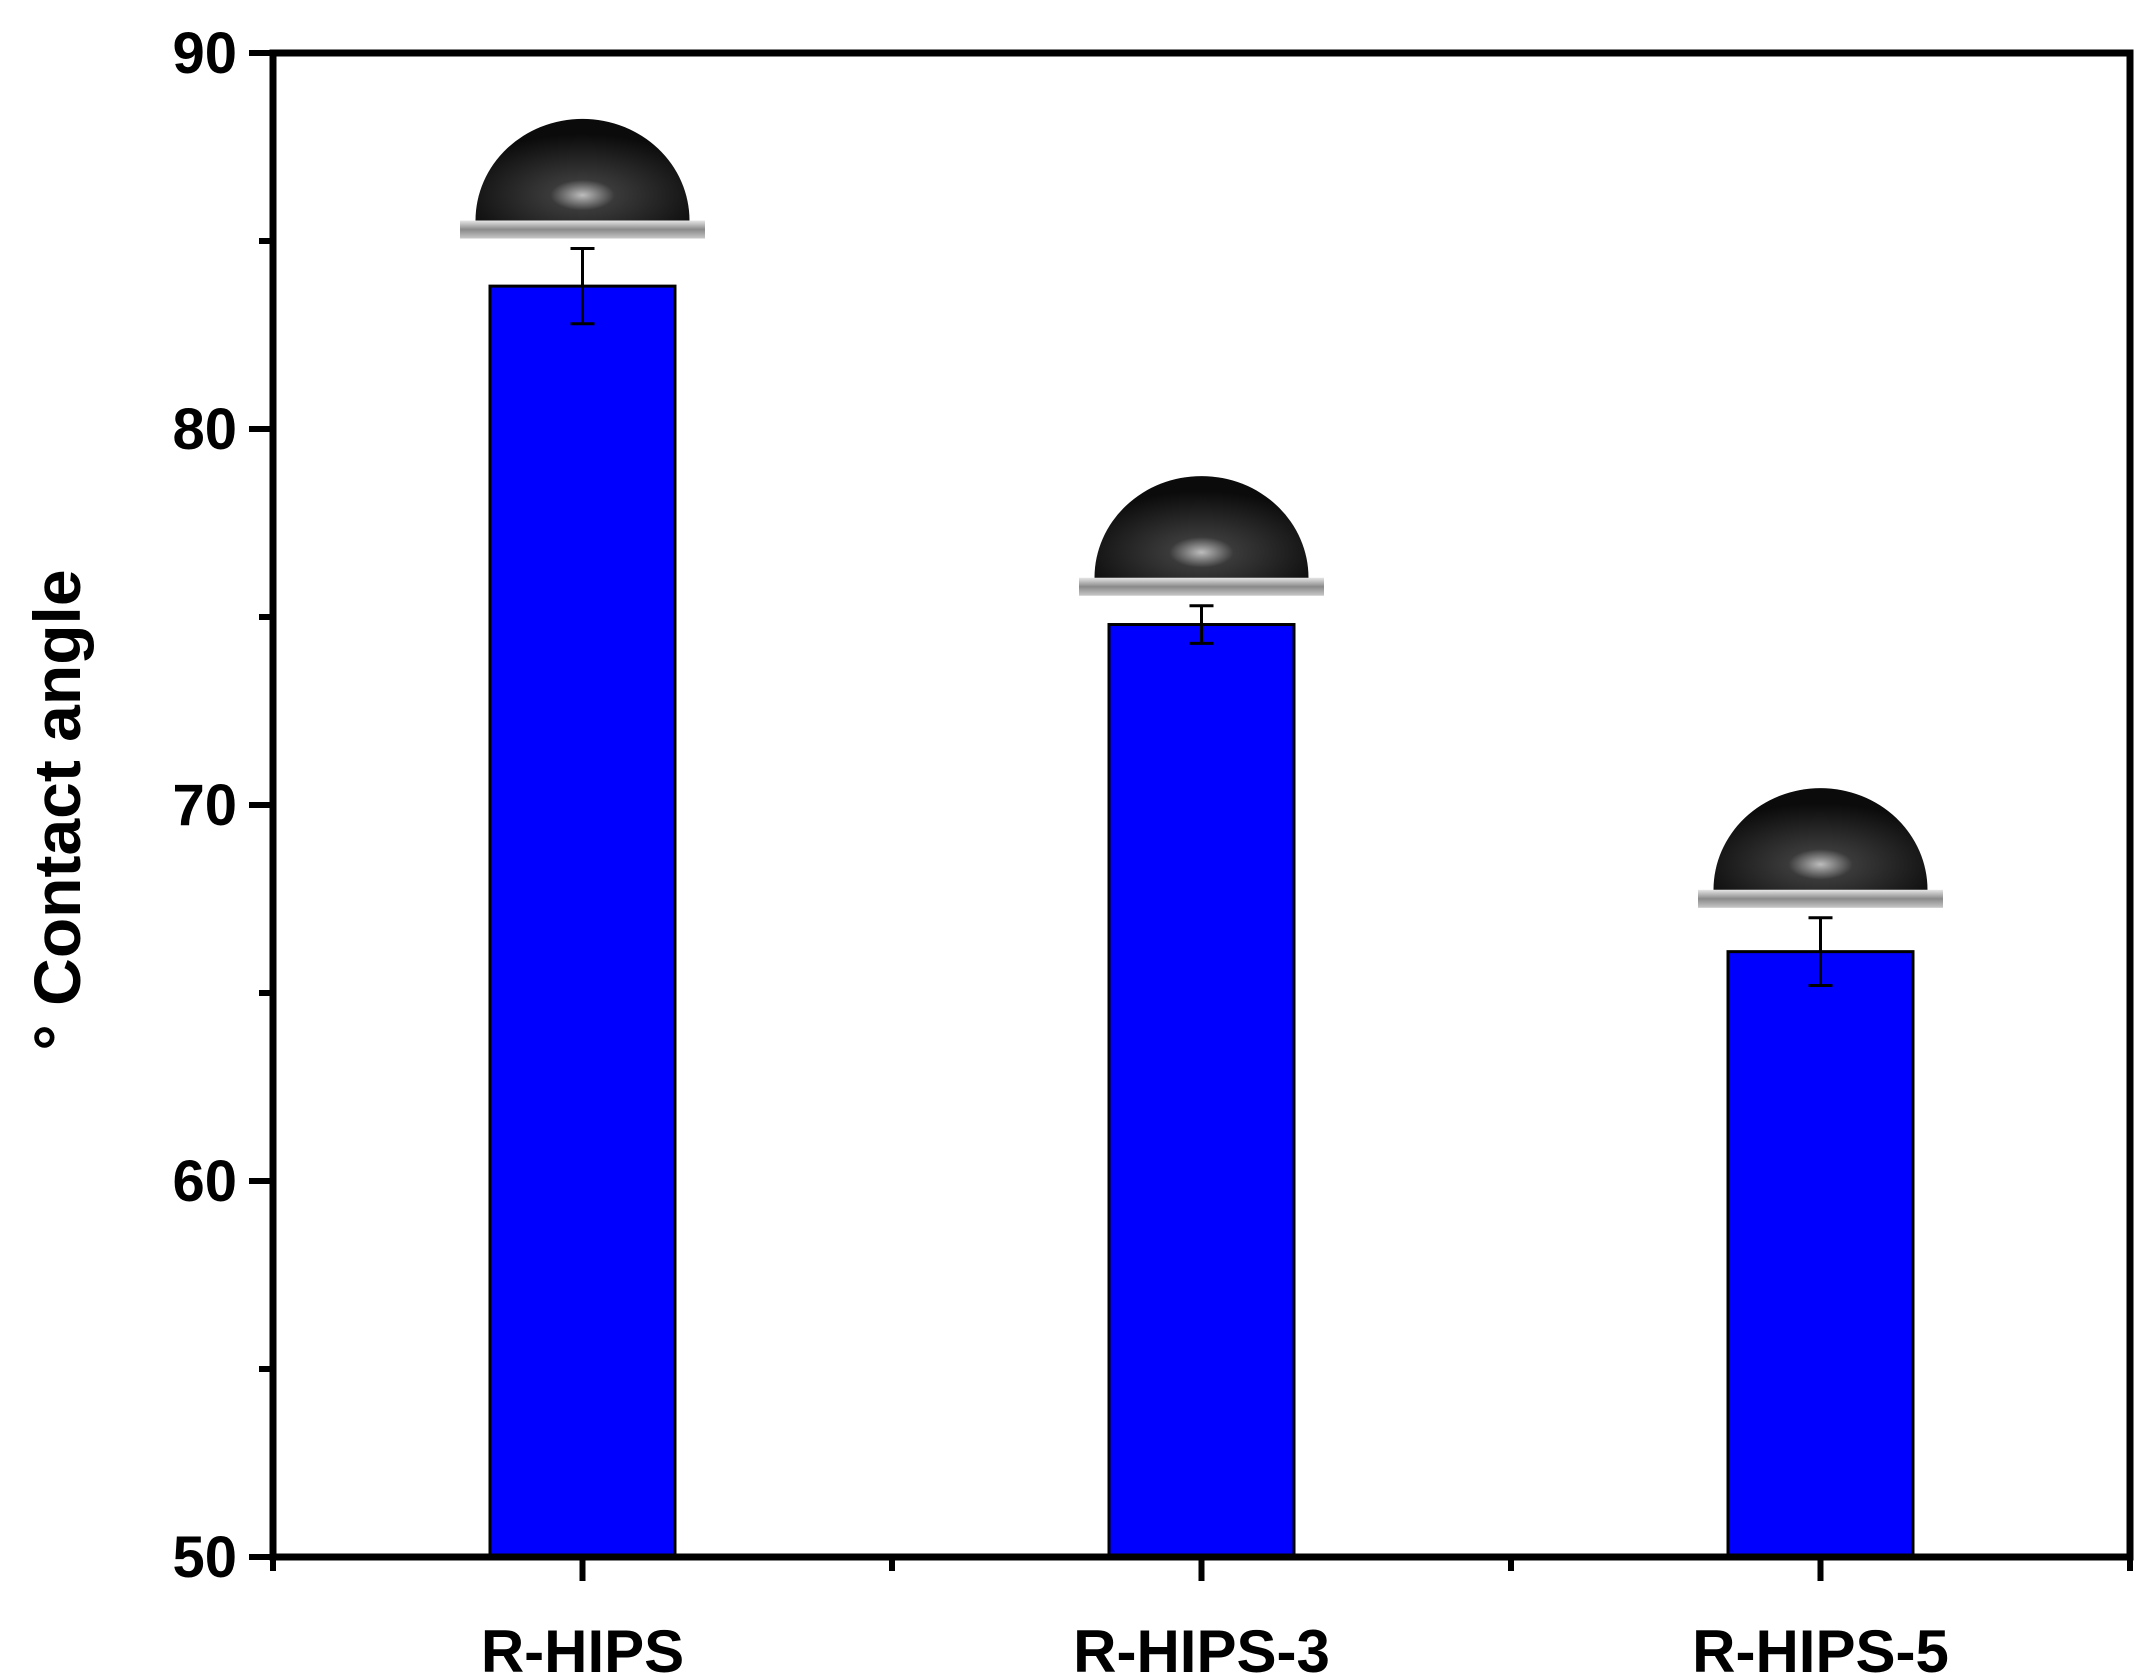 The width and height of the screenshot is (2150, 1677). What do you see at coordinates (57, 809) in the screenshot?
I see `y-axis-label: ° Contact angle` at bounding box center [57, 809].